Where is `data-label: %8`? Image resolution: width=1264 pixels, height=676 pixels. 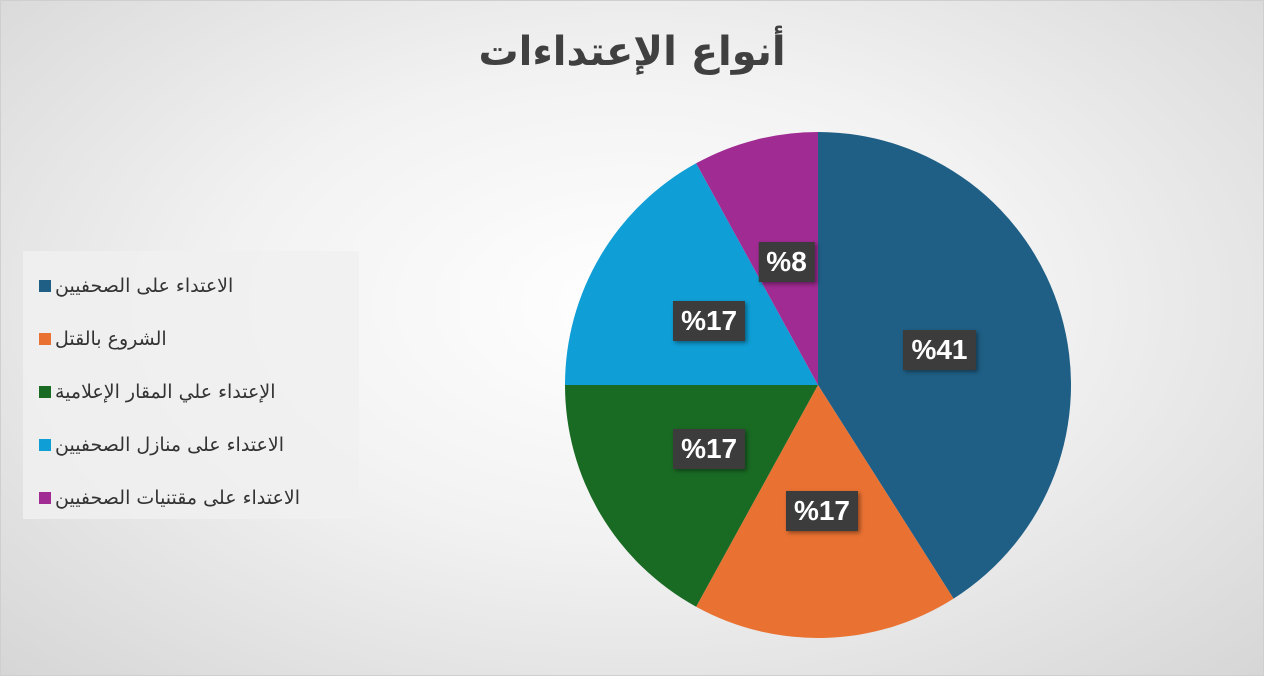 data-label: %8 is located at coordinates (786, 262).